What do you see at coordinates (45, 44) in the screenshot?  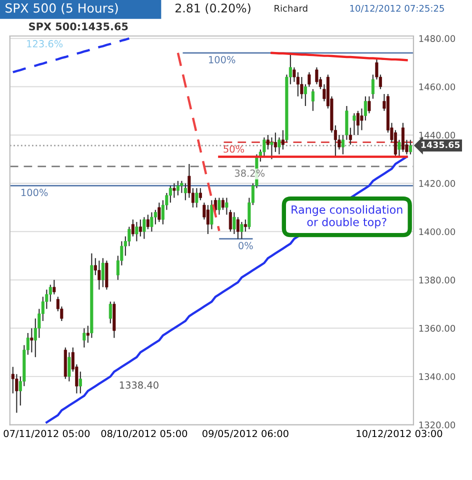 I see `annotation: 123.6%` at bounding box center [45, 44].